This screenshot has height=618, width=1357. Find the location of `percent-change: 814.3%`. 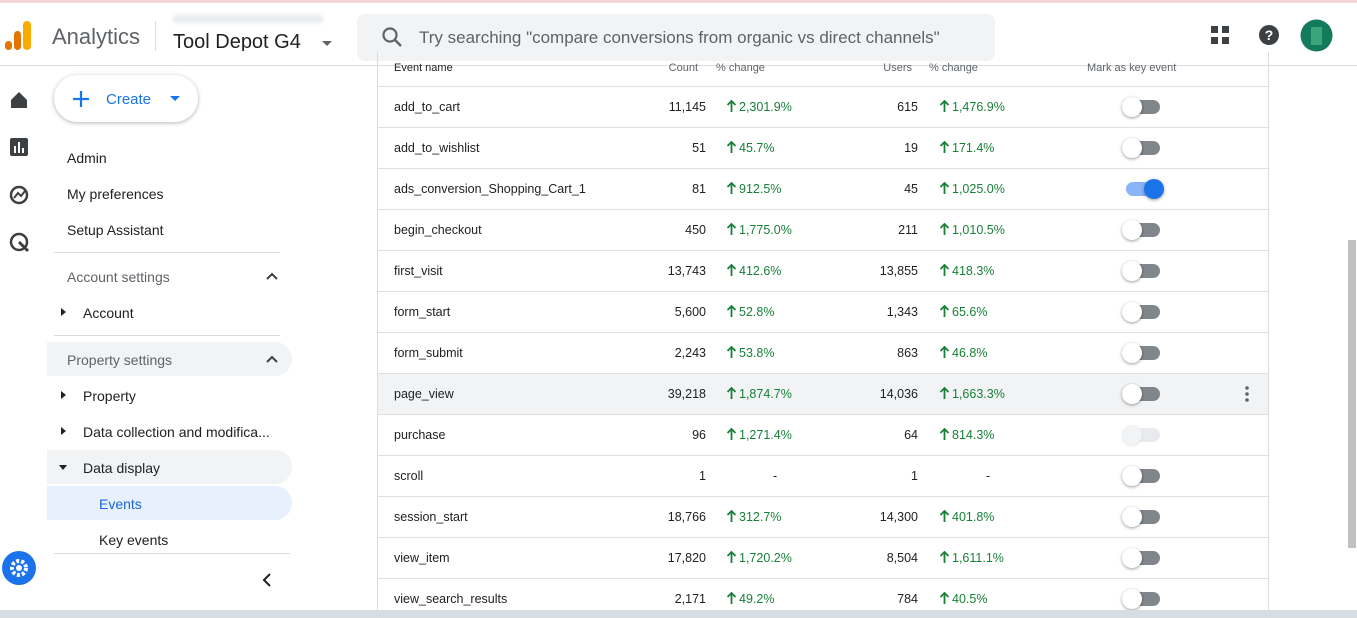

percent-change: 814.3% is located at coordinates (966, 434).